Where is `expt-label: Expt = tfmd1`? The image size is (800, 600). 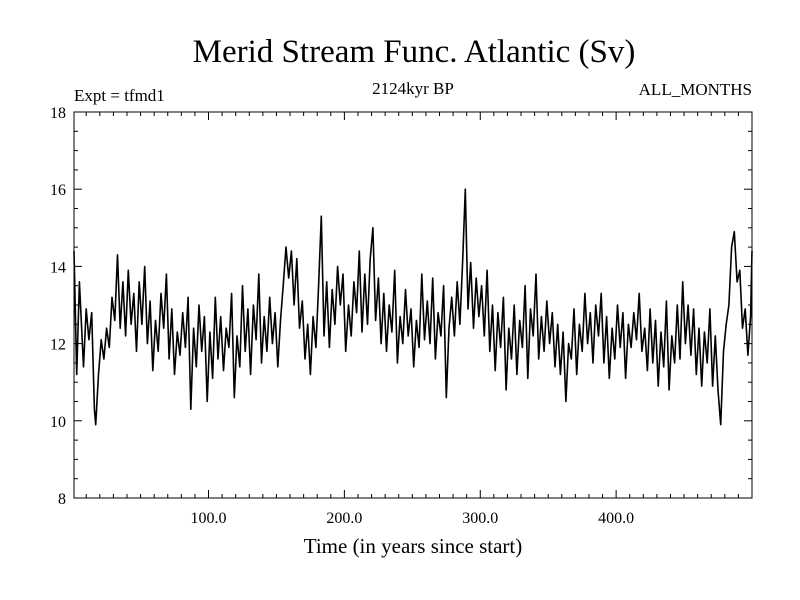
expt-label: Expt = tfmd1 is located at coordinates (119, 95).